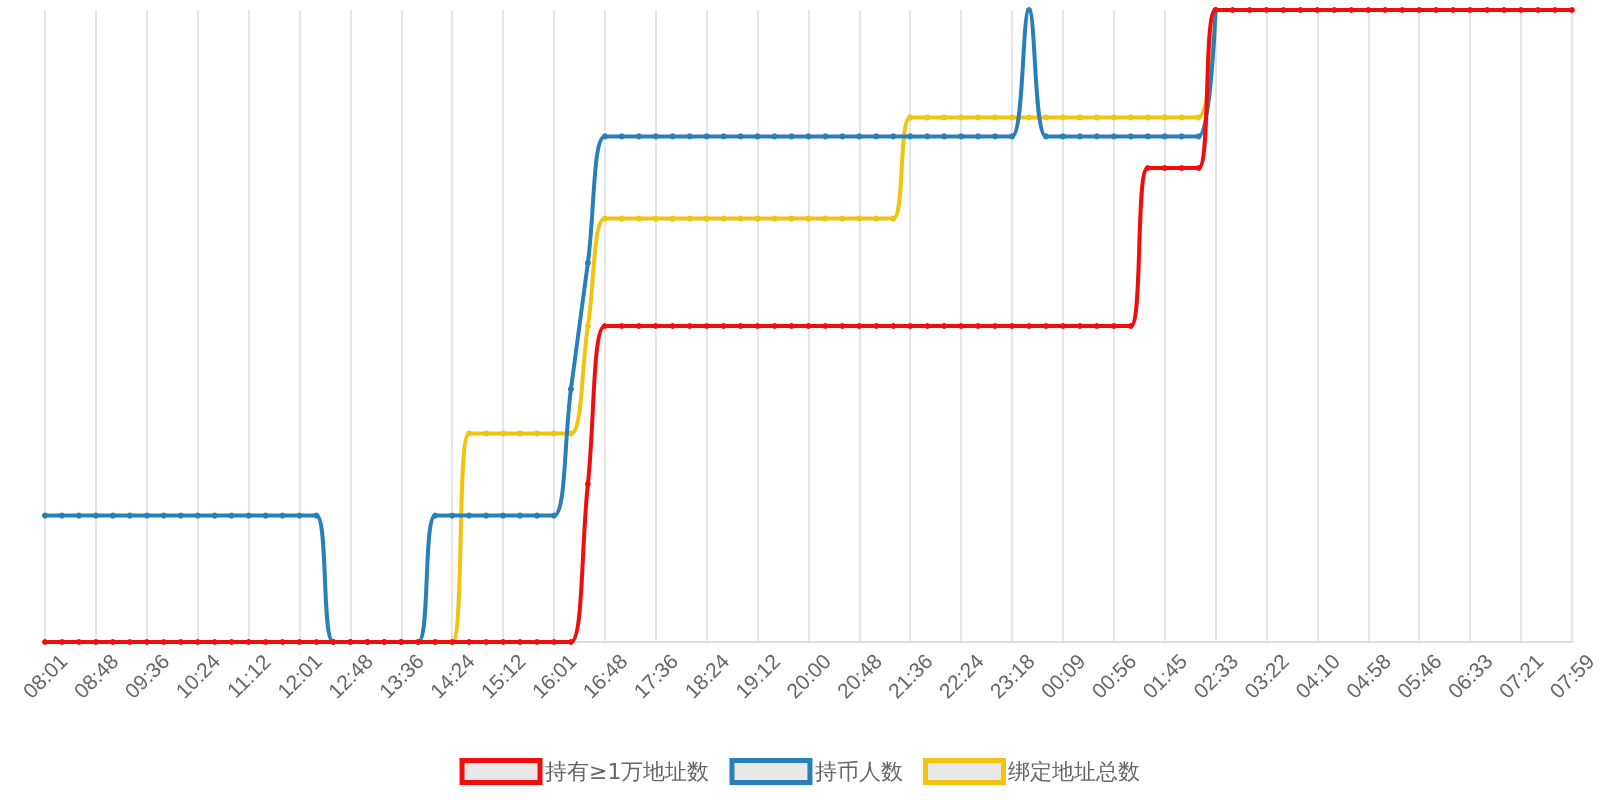  Describe the element at coordinates (858, 771) in the screenshot. I see `legend-label: 持币人数` at that location.